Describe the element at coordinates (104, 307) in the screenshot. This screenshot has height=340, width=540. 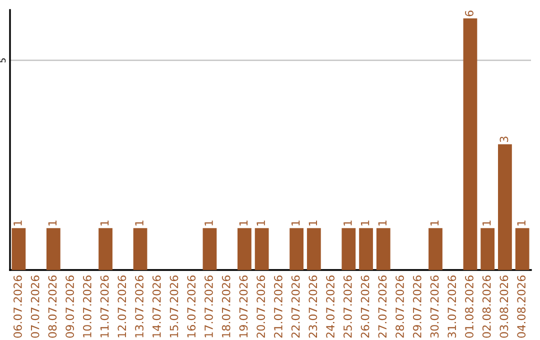
I see `x-tick-label: 11.07.2026` at that location.